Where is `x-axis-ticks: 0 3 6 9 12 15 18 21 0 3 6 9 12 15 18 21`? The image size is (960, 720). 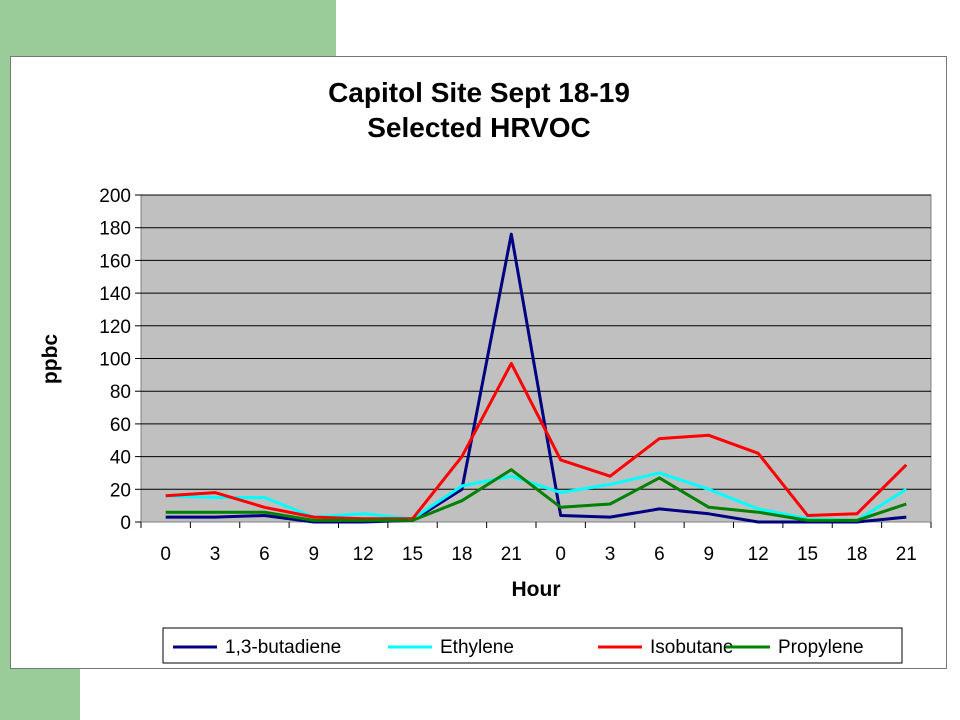 x-axis-ticks: 0 3 6 9 12 15 18 21 0 3 6 9 12 15 18 21 is located at coordinates (536, 543).